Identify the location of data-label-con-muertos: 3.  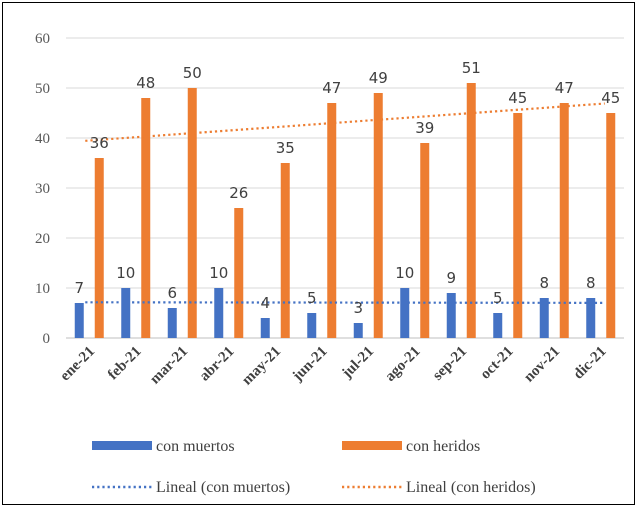
(358, 308).